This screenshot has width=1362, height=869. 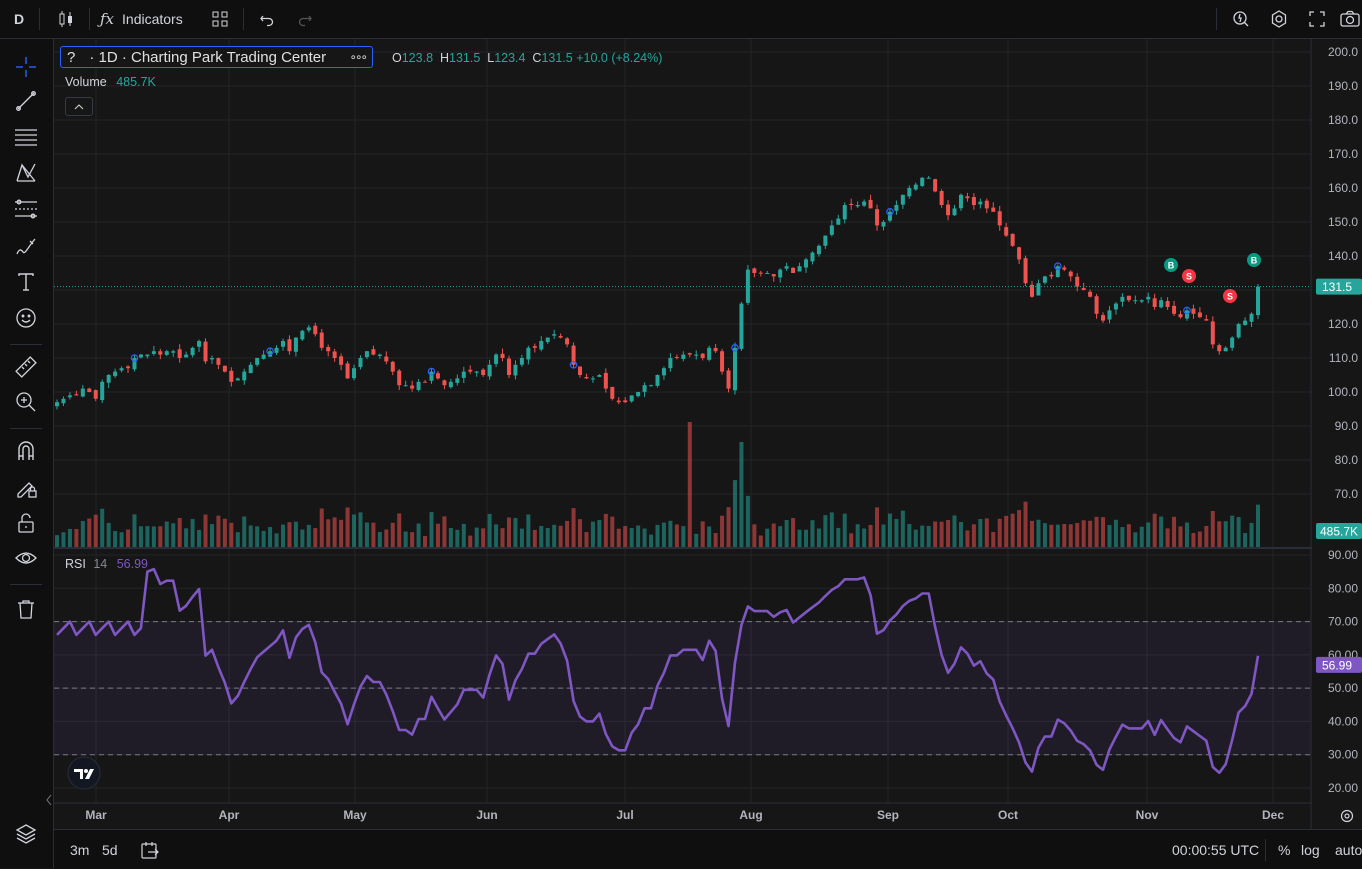 What do you see at coordinates (305, 19) in the screenshot?
I see `redo-button` at bounding box center [305, 19].